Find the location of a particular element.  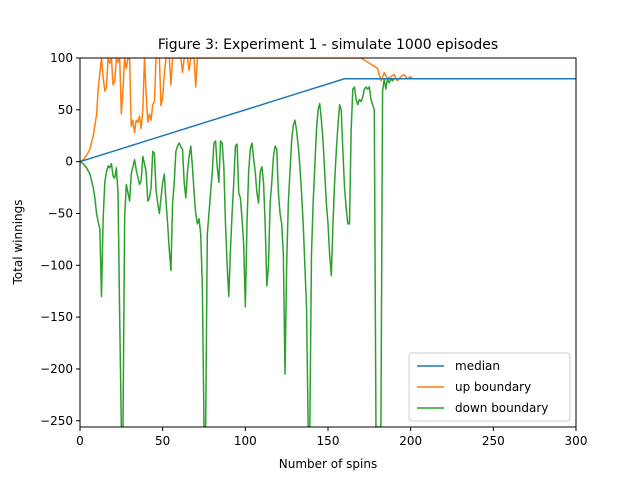

x-tick-label: 200 is located at coordinates (410, 441).